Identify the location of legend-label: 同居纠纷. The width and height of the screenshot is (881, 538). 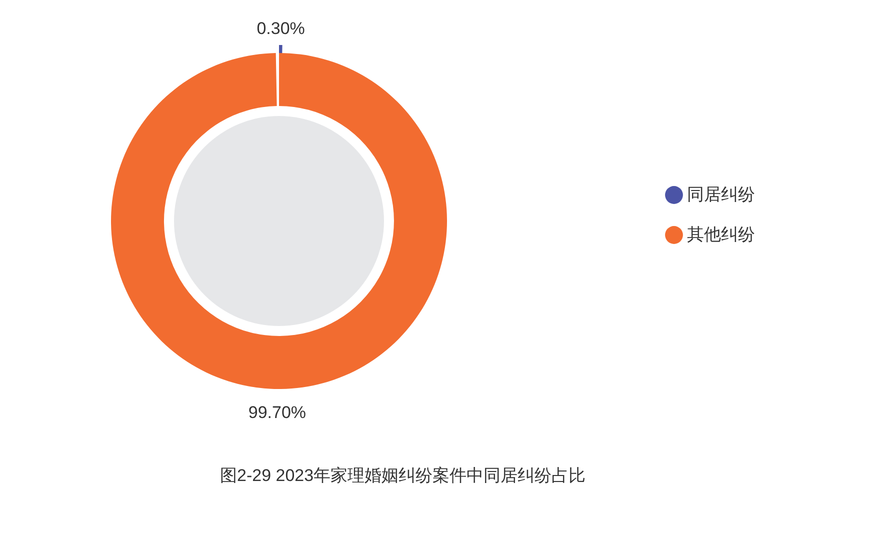
(721, 194).